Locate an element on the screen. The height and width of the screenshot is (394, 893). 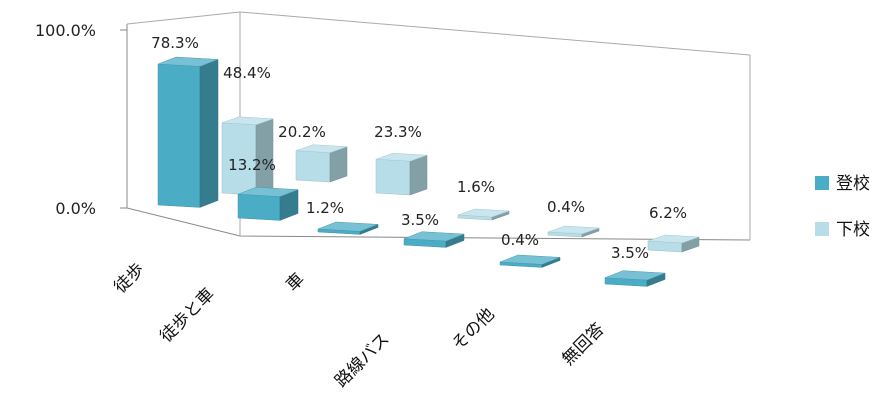
data-label: 1.6% is located at coordinates (476, 187).